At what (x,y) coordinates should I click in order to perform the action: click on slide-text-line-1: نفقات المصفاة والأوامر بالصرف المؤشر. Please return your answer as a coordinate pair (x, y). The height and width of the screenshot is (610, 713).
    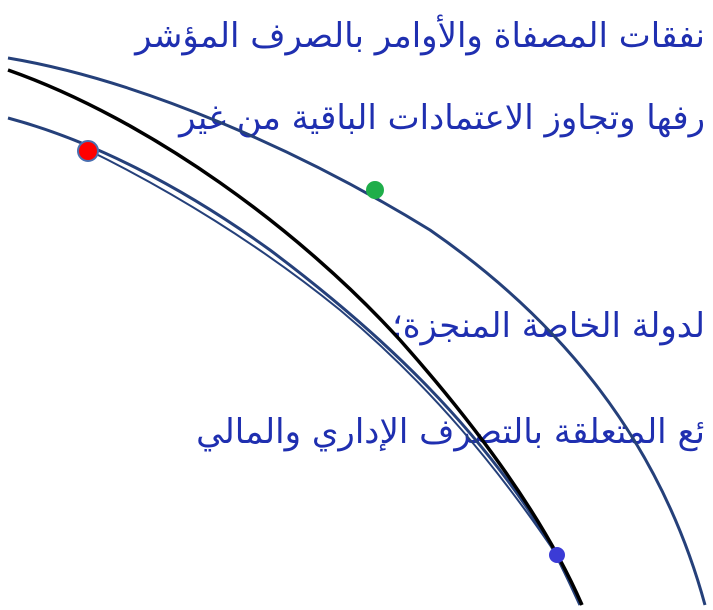
    Looking at the image, I should click on (420, 36).